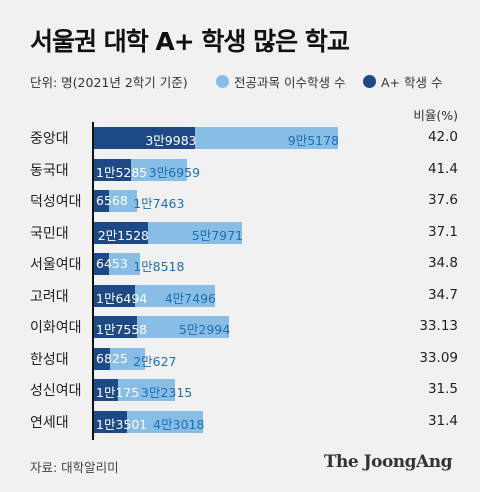  What do you see at coordinates (442, 137) in the screenshot?
I see `ratio-value: 42.0` at bounding box center [442, 137].